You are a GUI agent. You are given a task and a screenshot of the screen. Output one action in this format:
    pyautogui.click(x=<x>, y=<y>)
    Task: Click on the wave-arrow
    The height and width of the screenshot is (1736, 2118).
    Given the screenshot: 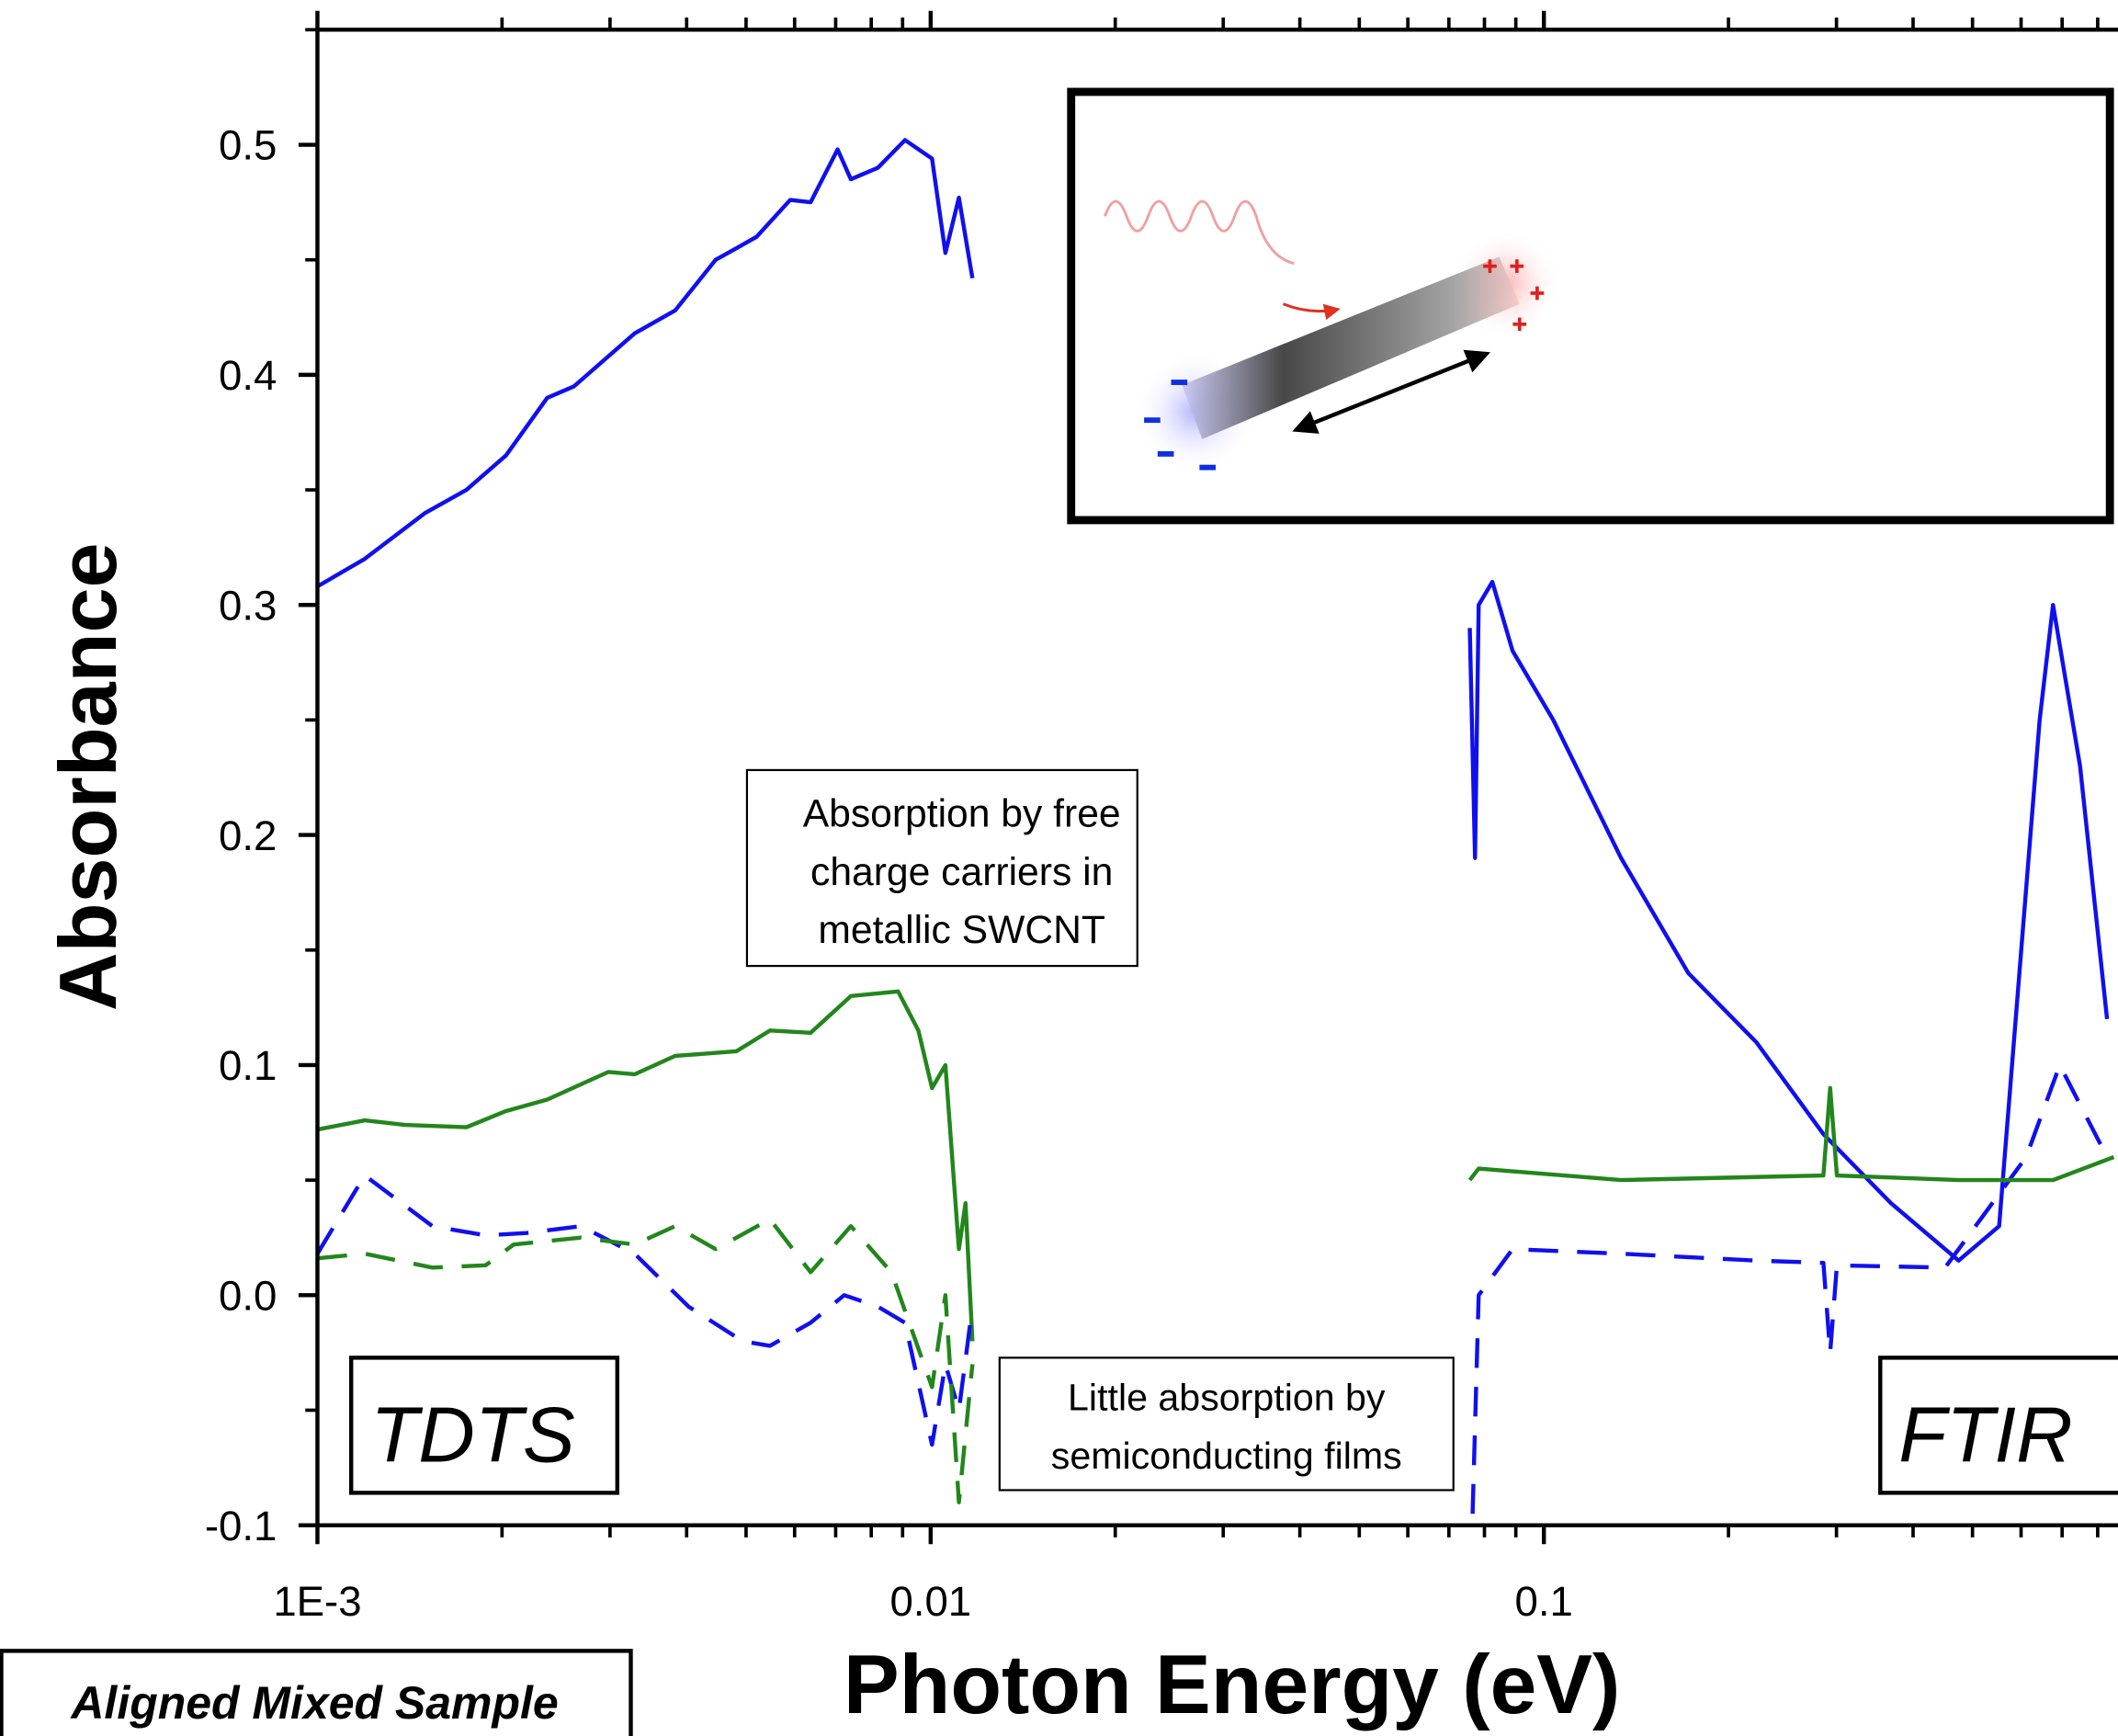 What is the action you would take?
    pyautogui.click(x=1311, y=311)
    